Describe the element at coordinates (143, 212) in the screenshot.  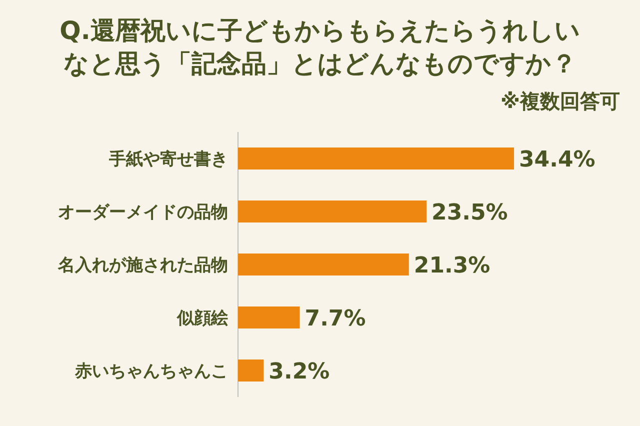
I see `category-label: オーダーメイドの品物` at that location.